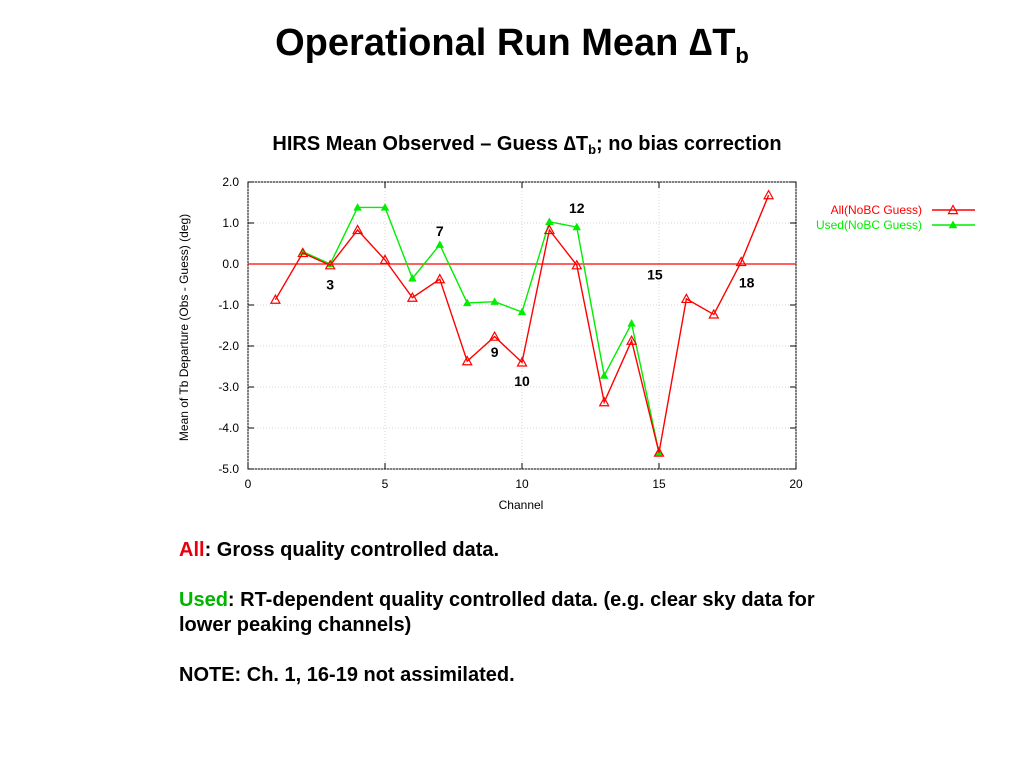 The image size is (1024, 768). Describe the element at coordinates (569, 144) in the screenshot. I see `chart-title-delta: ∆` at that location.